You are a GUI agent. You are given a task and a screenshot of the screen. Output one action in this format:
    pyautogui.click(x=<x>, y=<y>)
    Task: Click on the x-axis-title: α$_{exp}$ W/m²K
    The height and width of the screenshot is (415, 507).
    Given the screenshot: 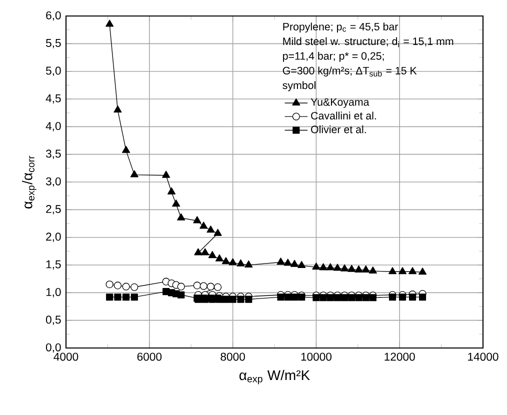 What is the action you would take?
    pyautogui.click(x=274, y=377)
    